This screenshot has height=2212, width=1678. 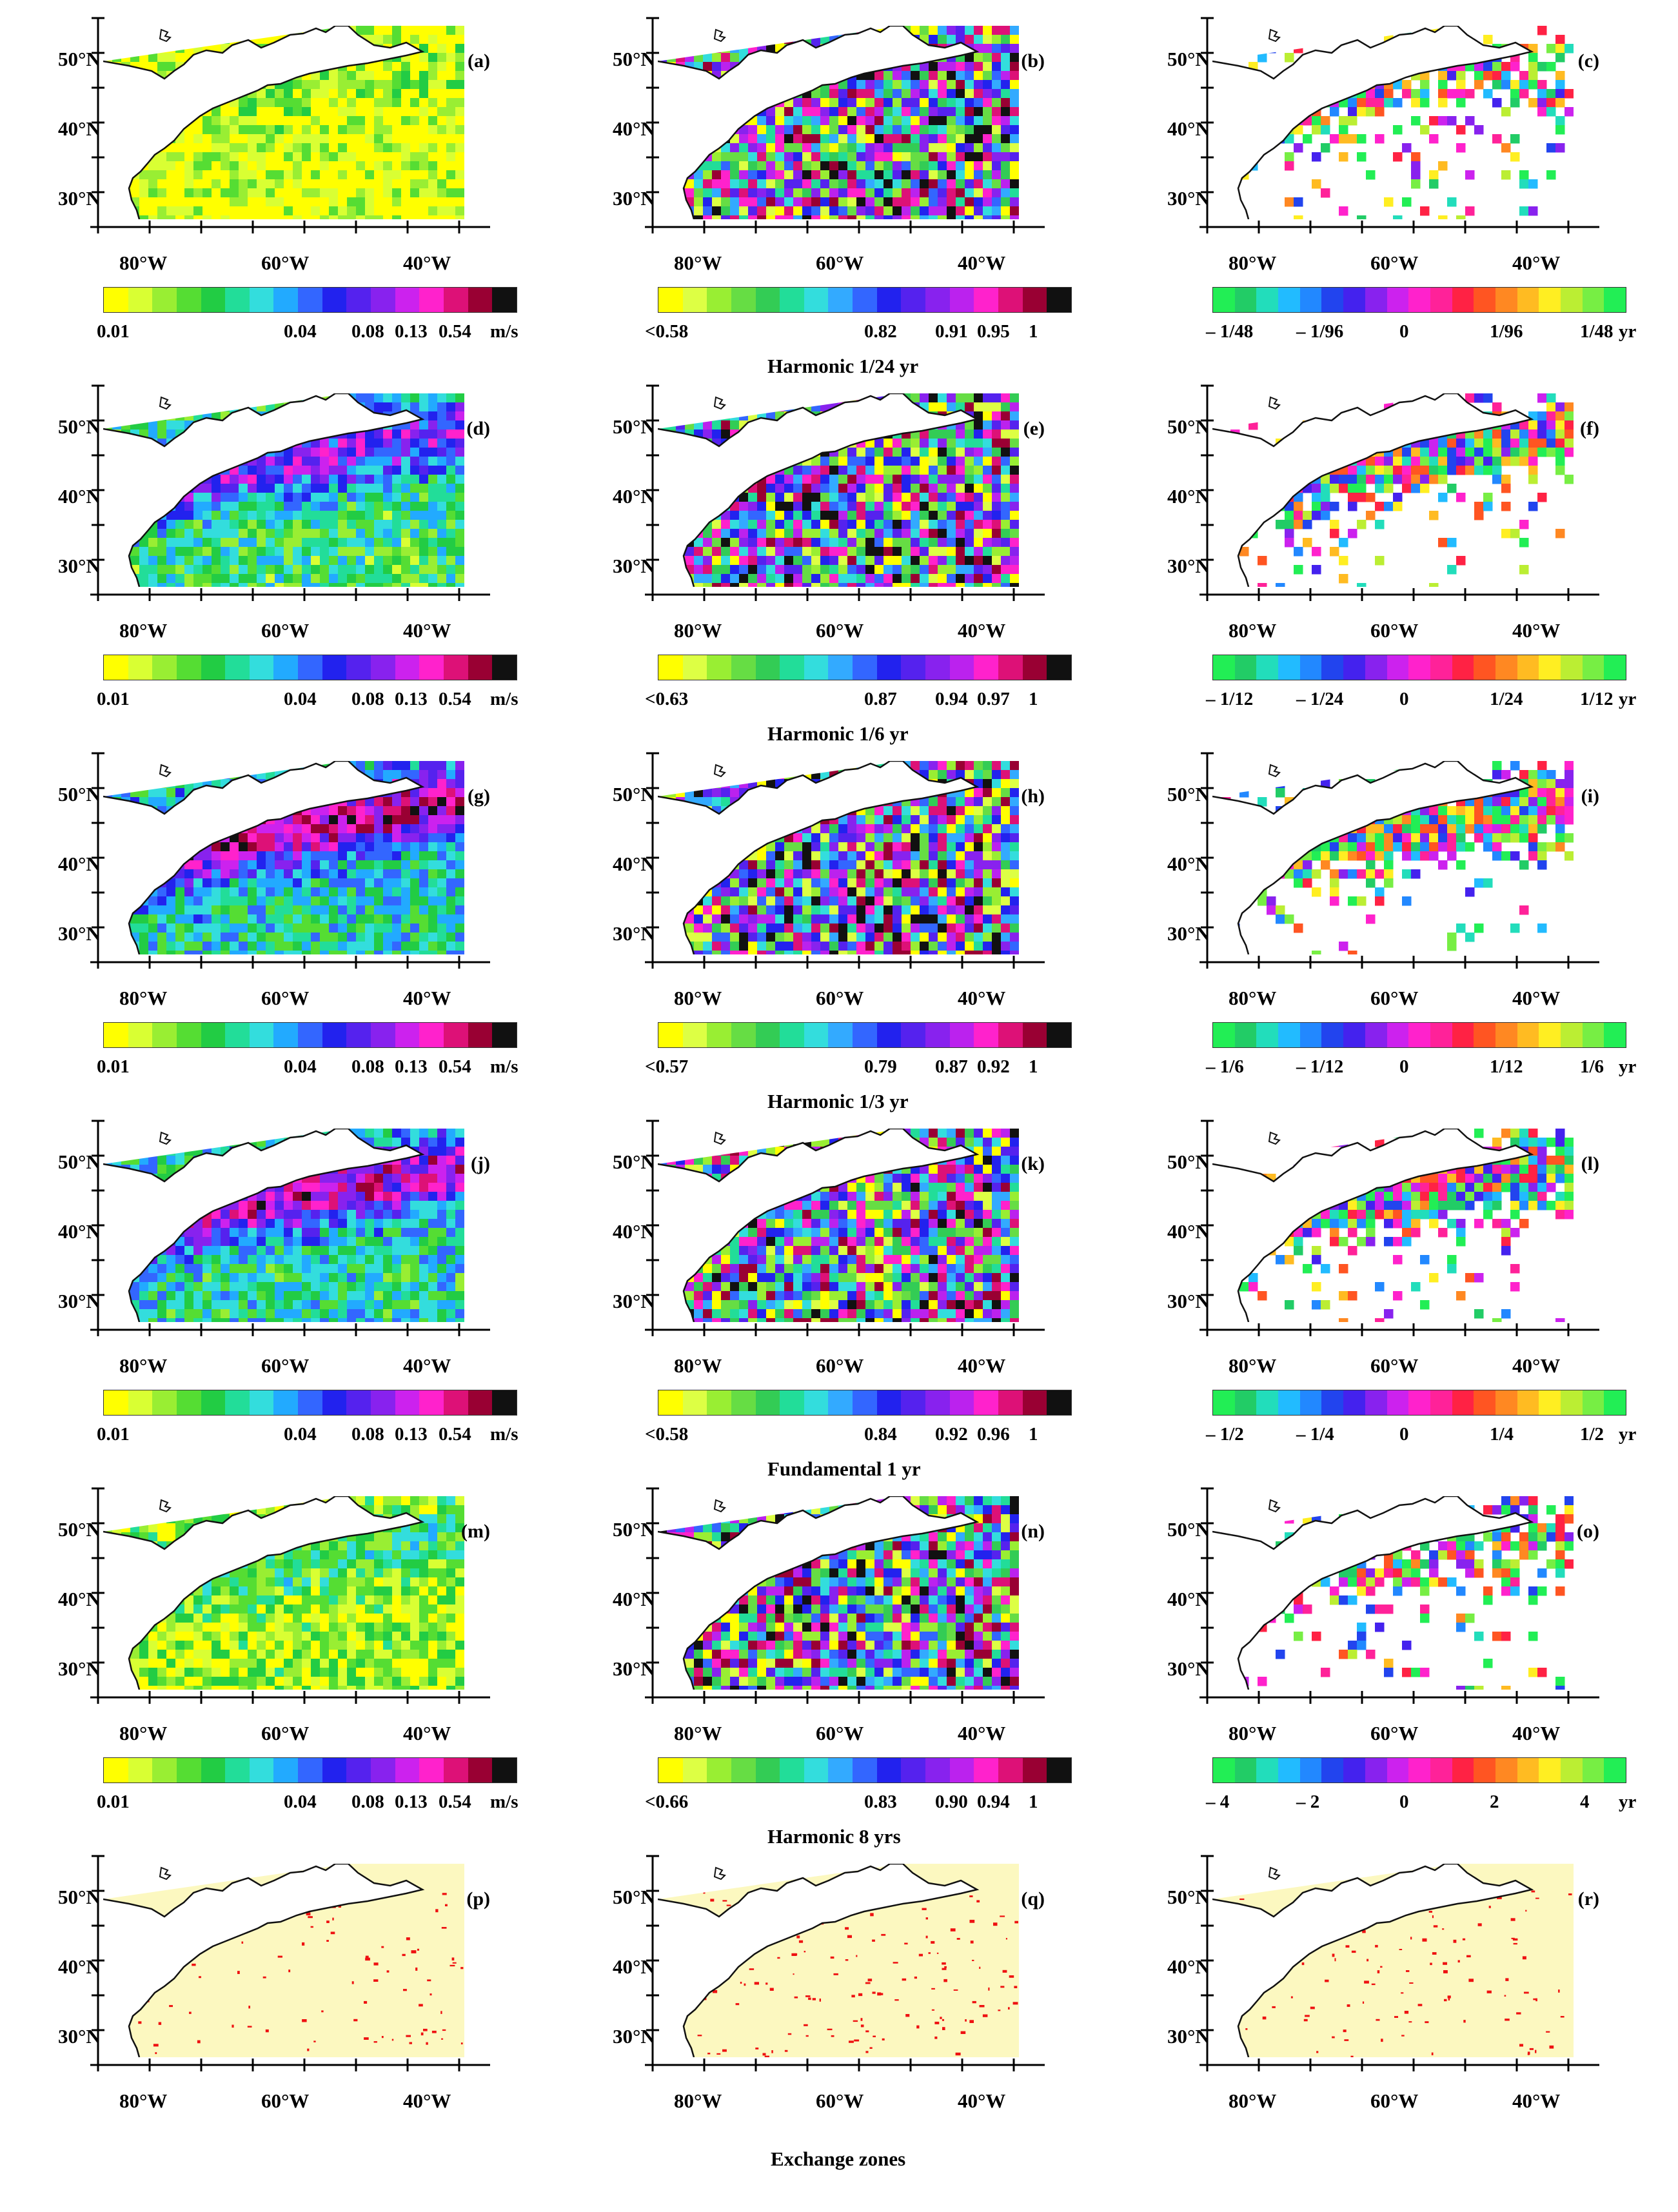 I want to click on colorbar-tick: 1/96, so click(x=1506, y=331).